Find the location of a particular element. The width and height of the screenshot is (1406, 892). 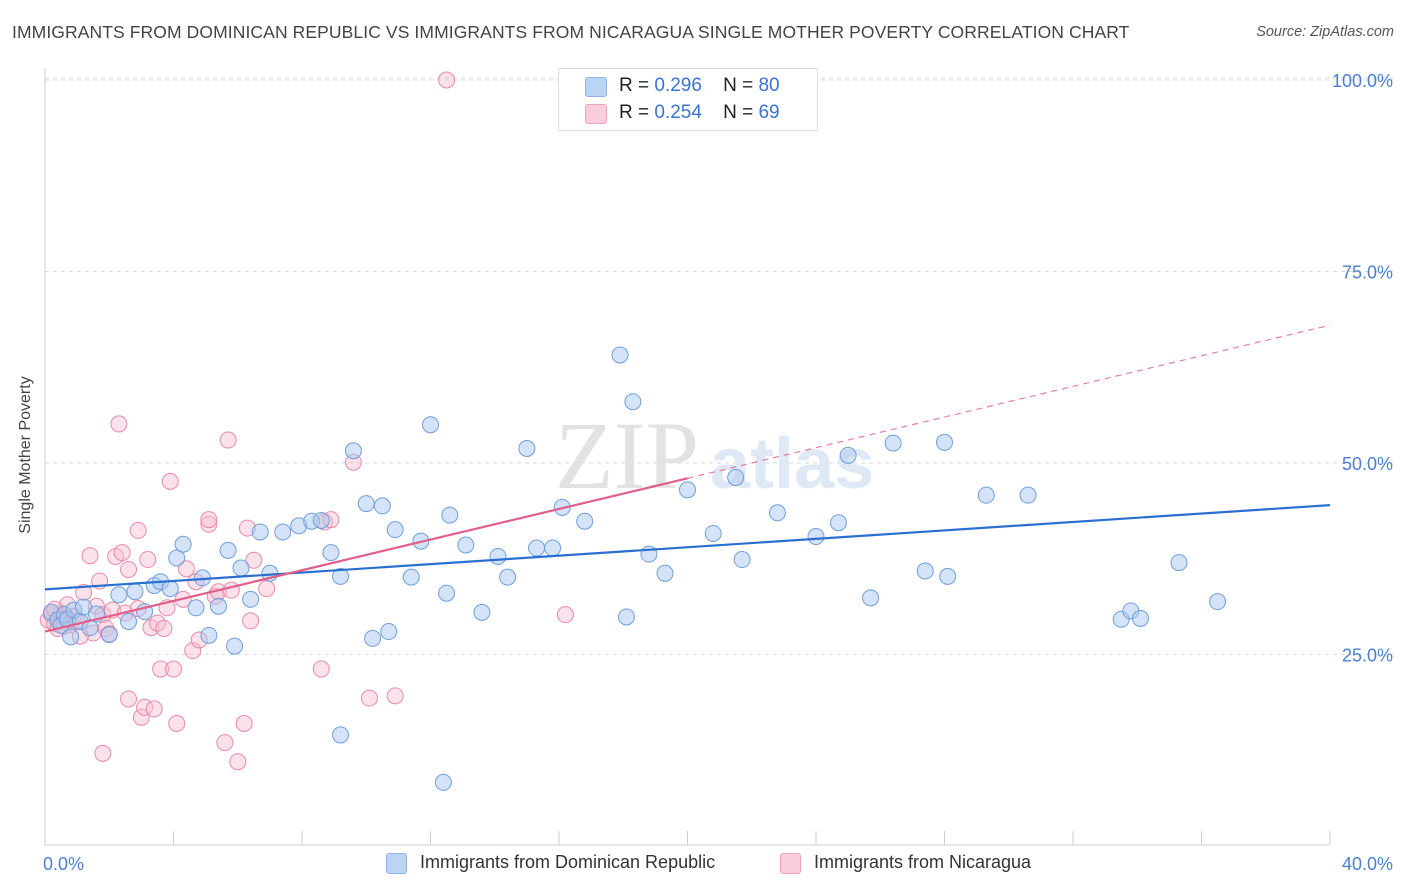

trend-line-nicaragua is located at coordinates (366, 555).